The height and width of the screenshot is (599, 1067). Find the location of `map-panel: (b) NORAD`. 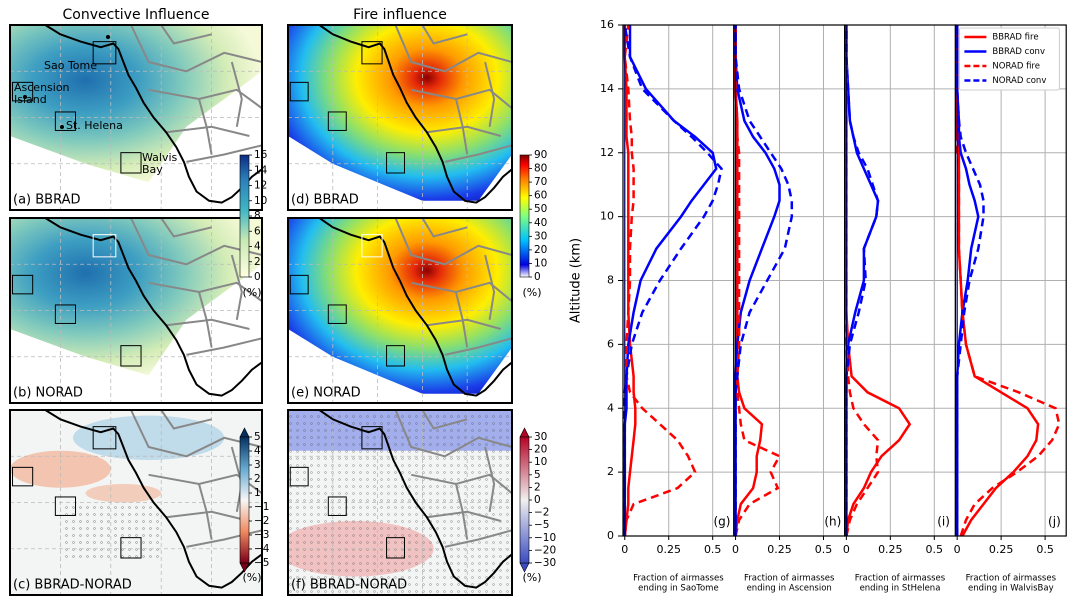

map-panel: (b) NORAD is located at coordinates (136, 310).